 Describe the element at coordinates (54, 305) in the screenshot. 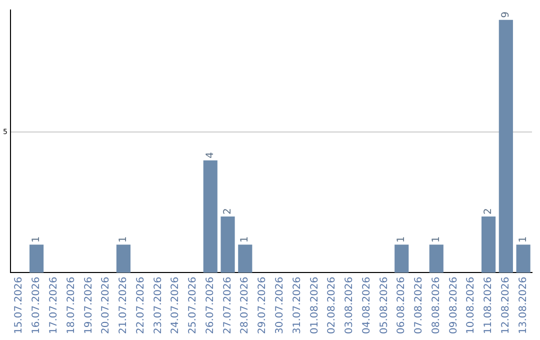

I see `x-tick-label: 17.07.2026` at that location.